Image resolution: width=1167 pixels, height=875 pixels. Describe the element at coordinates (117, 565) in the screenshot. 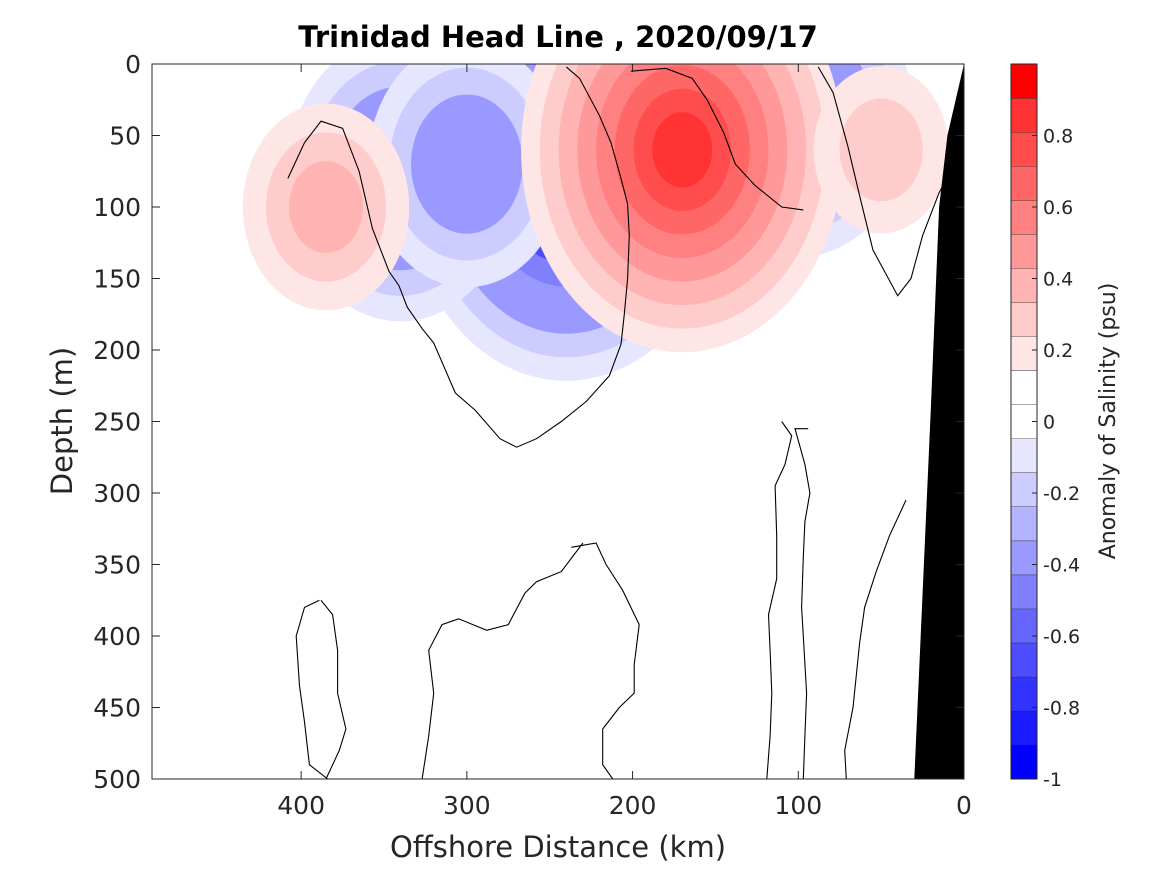

I see `y-tick-label: 350` at that location.